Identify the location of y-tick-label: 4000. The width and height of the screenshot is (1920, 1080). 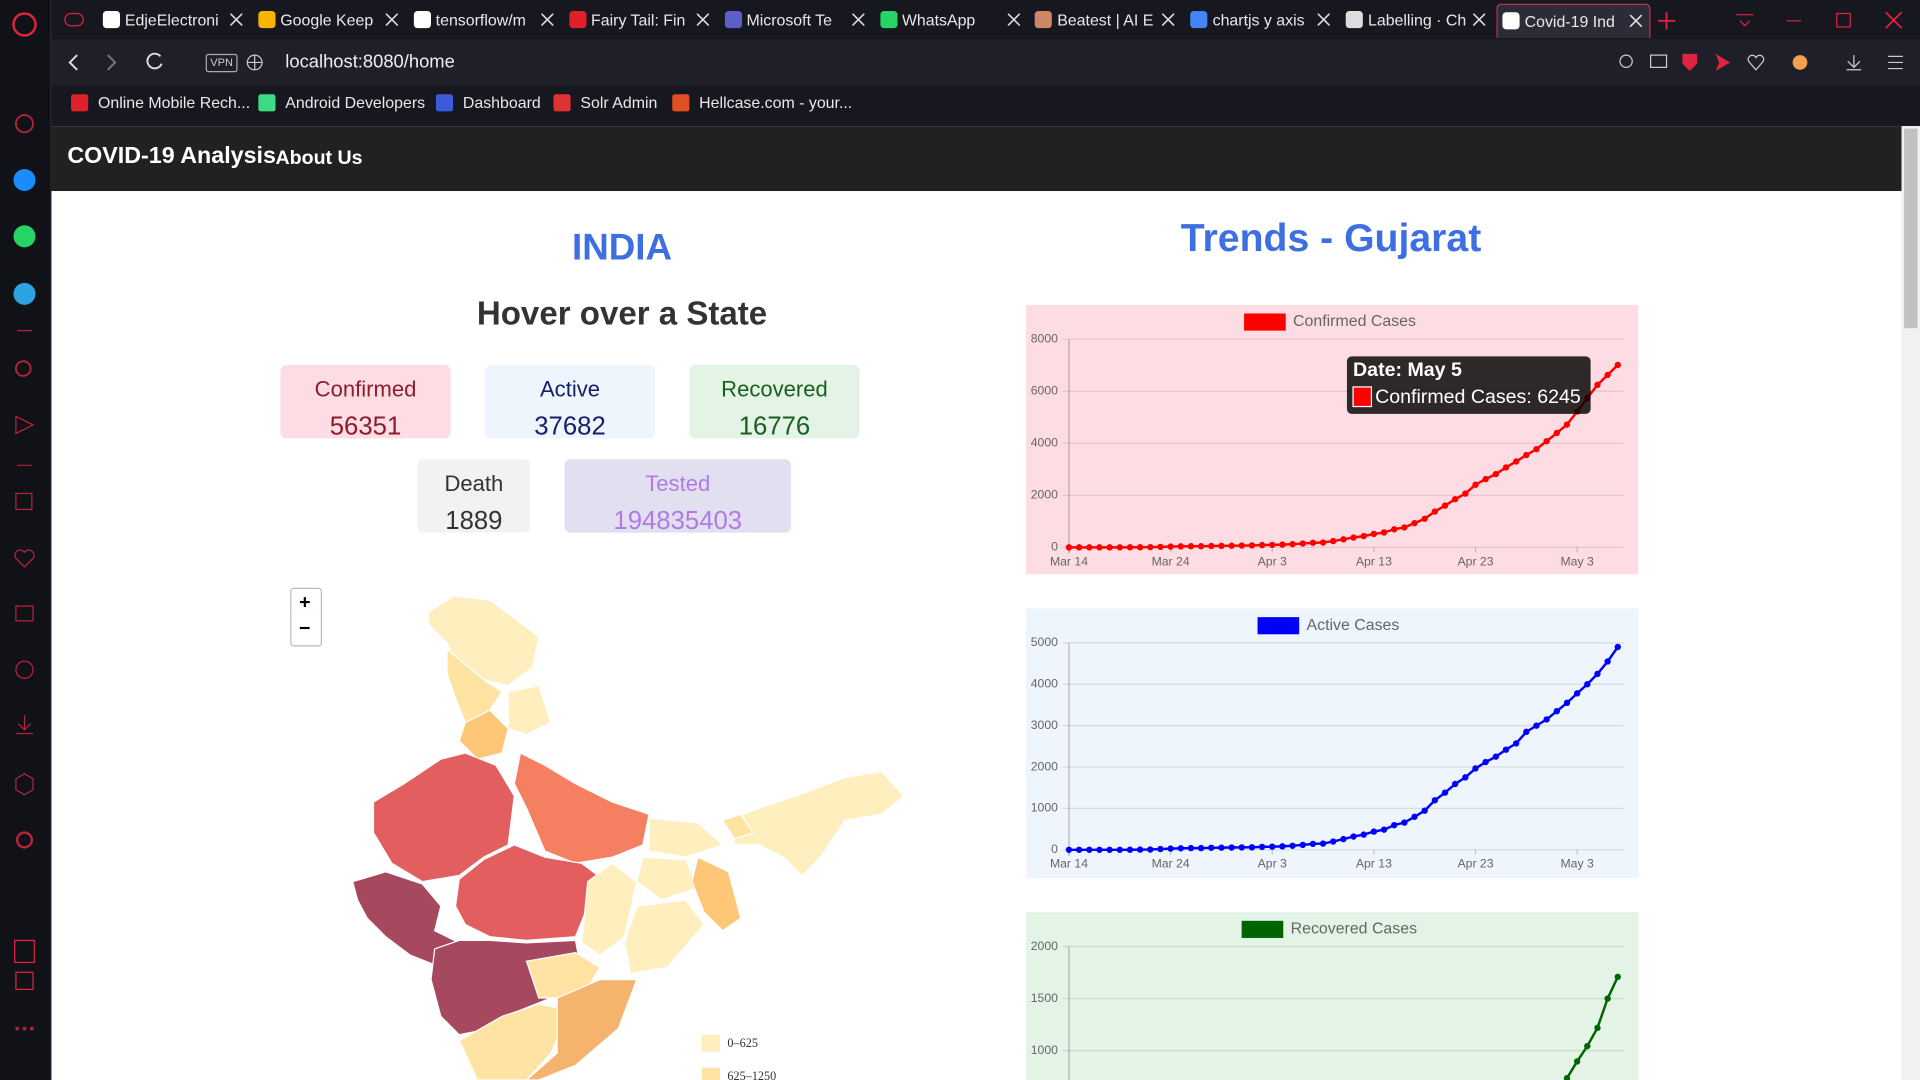
(1044, 442).